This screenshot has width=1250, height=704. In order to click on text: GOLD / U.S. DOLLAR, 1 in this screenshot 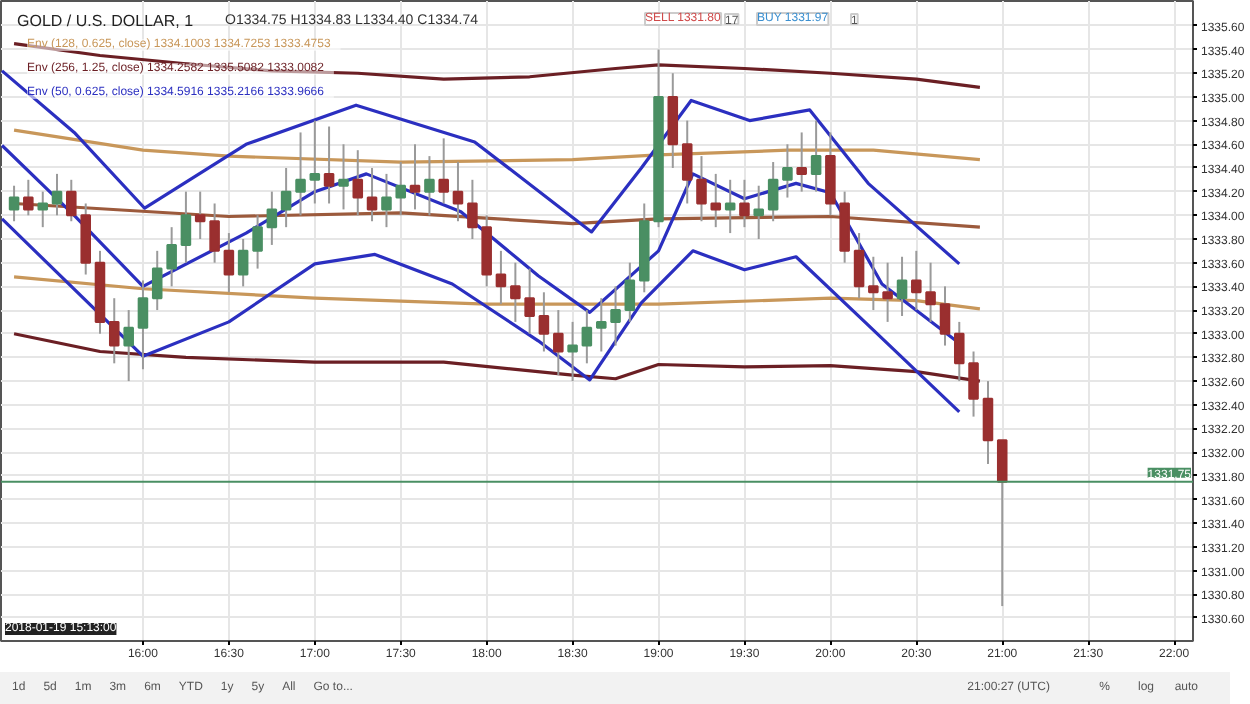, I will do `click(106, 21)`.